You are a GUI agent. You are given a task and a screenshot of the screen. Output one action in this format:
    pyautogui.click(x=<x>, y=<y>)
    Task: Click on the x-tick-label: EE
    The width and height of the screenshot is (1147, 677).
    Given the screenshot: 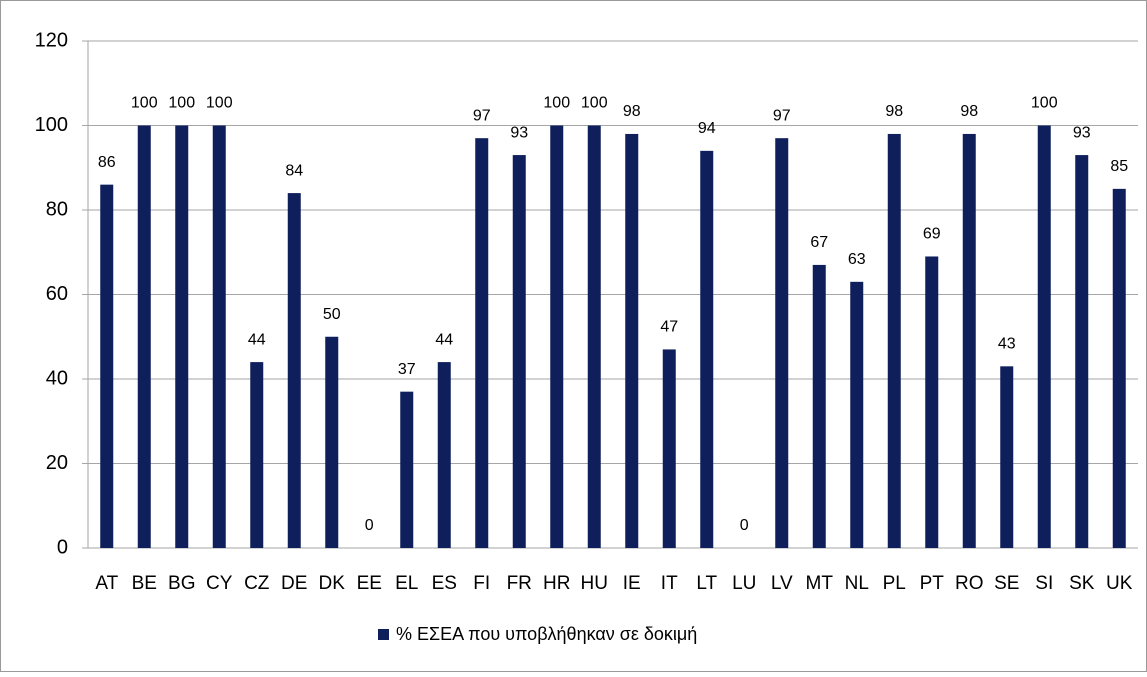 What is the action you would take?
    pyautogui.click(x=369, y=583)
    